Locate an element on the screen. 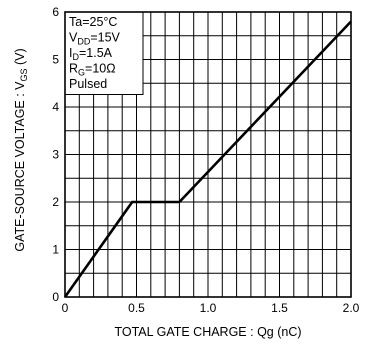  condition-main: I is located at coordinates (70, 53).